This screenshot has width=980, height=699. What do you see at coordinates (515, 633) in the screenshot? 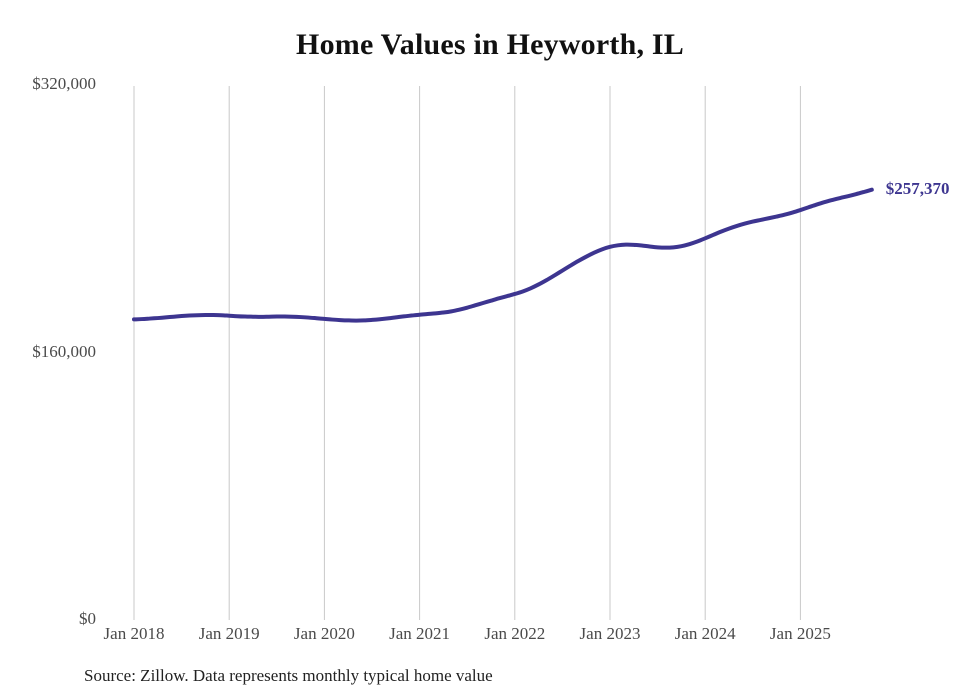
I see `x-tick-jan-2022: Jan 2022` at bounding box center [515, 633].